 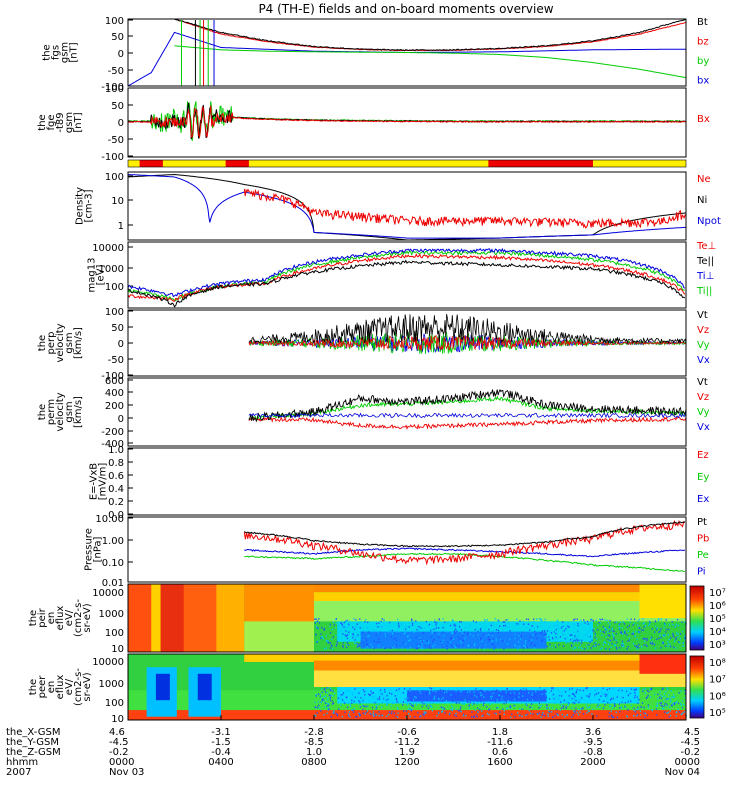 What do you see at coordinates (704, 291) in the screenshot?
I see `legend-green: Ti||` at bounding box center [704, 291].